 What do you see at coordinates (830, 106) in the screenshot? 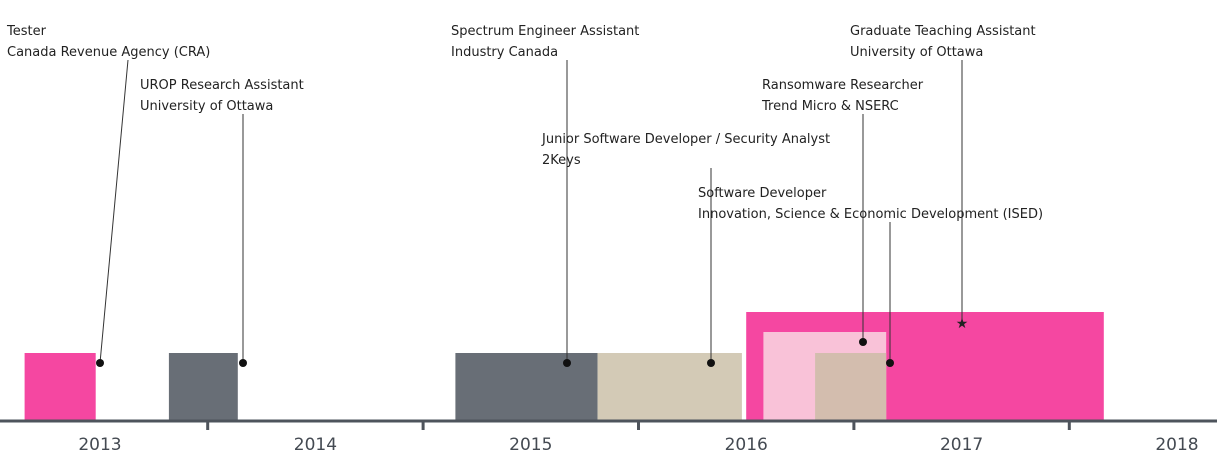
I see `job-org-ransomware: Trend Micro & NSERC` at bounding box center [830, 106].